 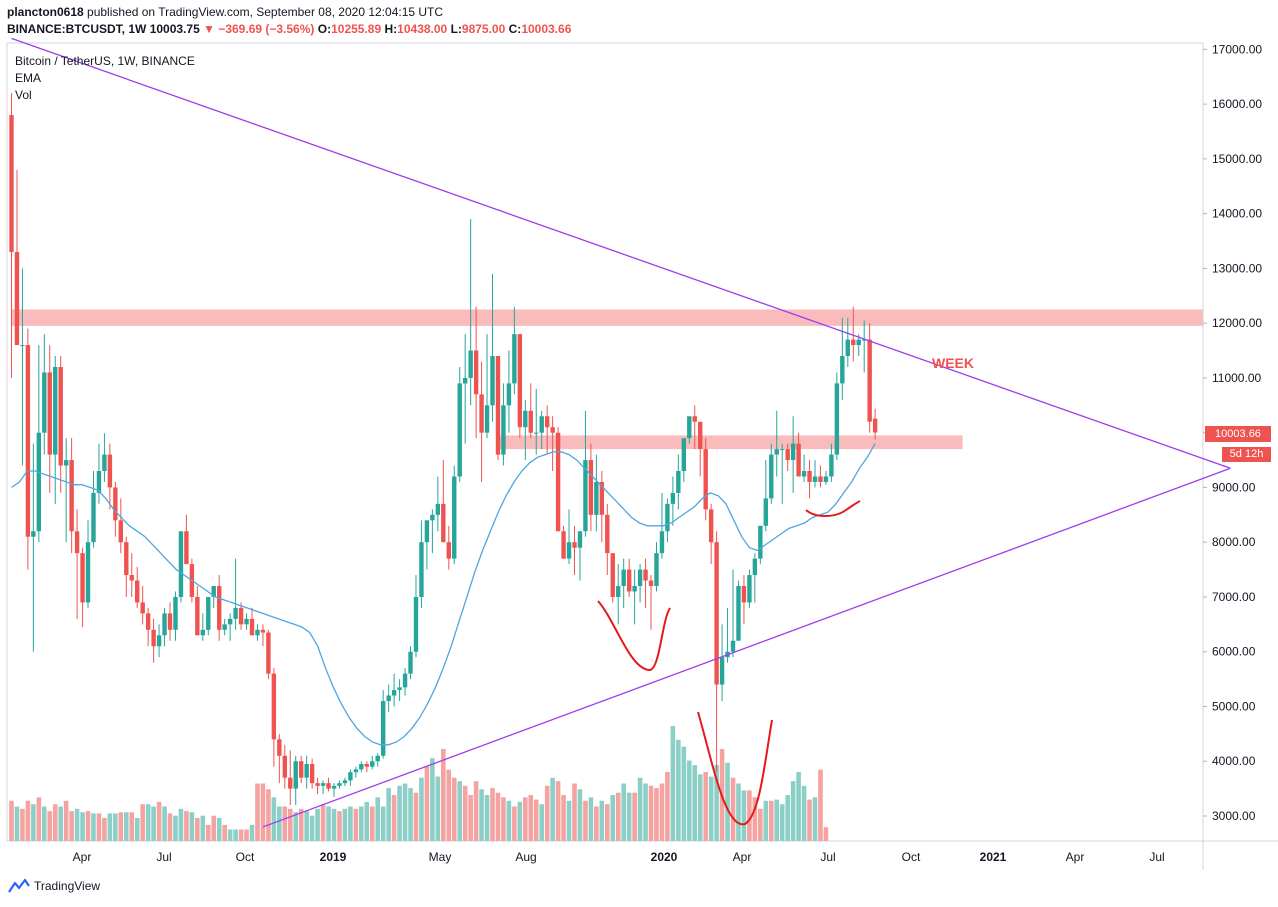 I want to click on y-tick-label: 4000.00, so click(x=1234, y=761).